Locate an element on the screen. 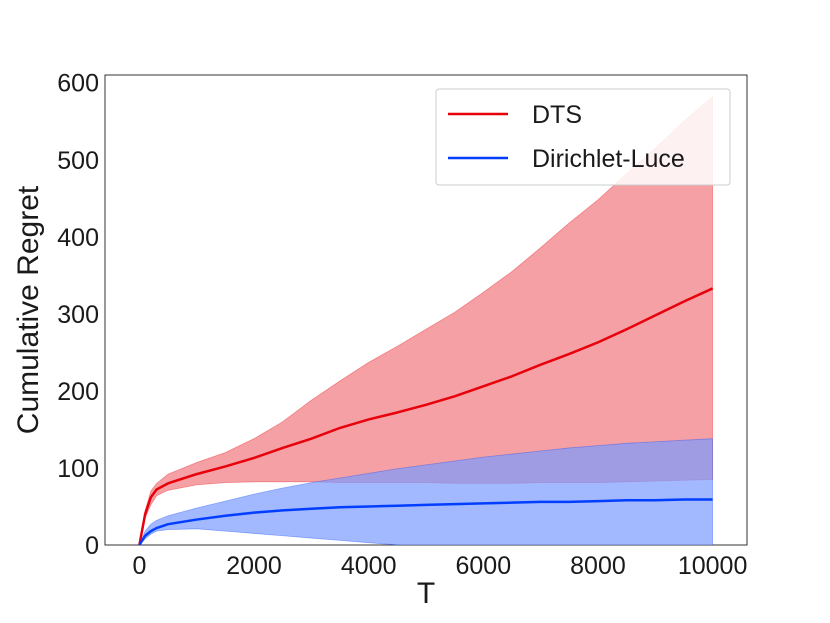  y-tick-label-0: 0 is located at coordinates (92, 546).